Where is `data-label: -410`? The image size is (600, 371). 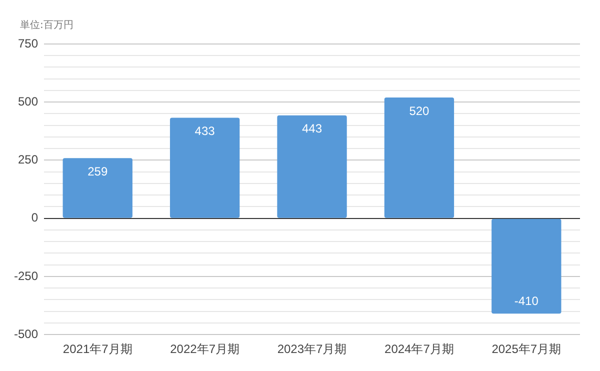
data-label: -410 is located at coordinates (526, 301).